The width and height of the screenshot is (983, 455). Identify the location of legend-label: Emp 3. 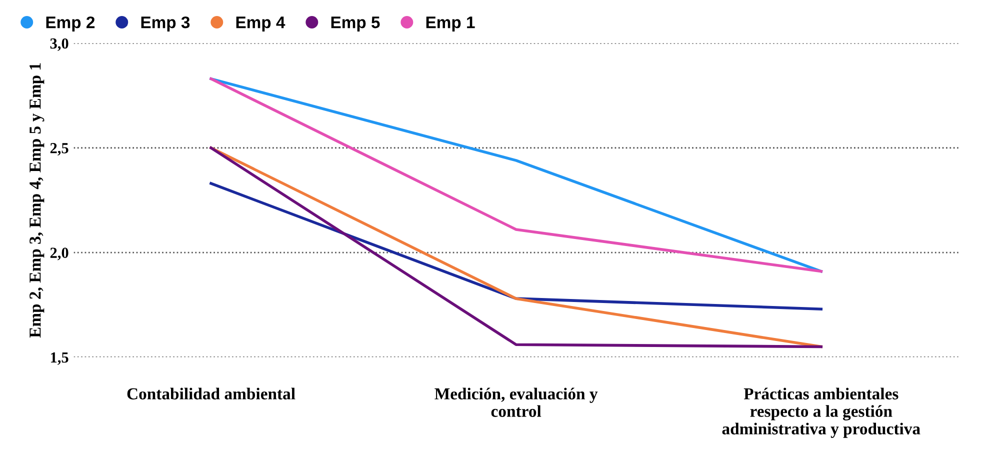
(165, 24).